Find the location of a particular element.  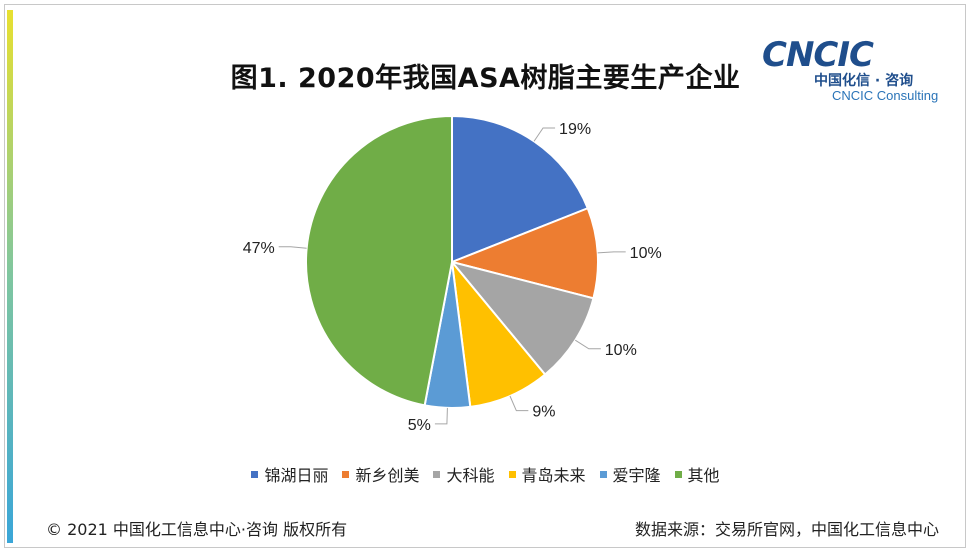

legend-item-5: 爱宇隆 is located at coordinates (630, 474).